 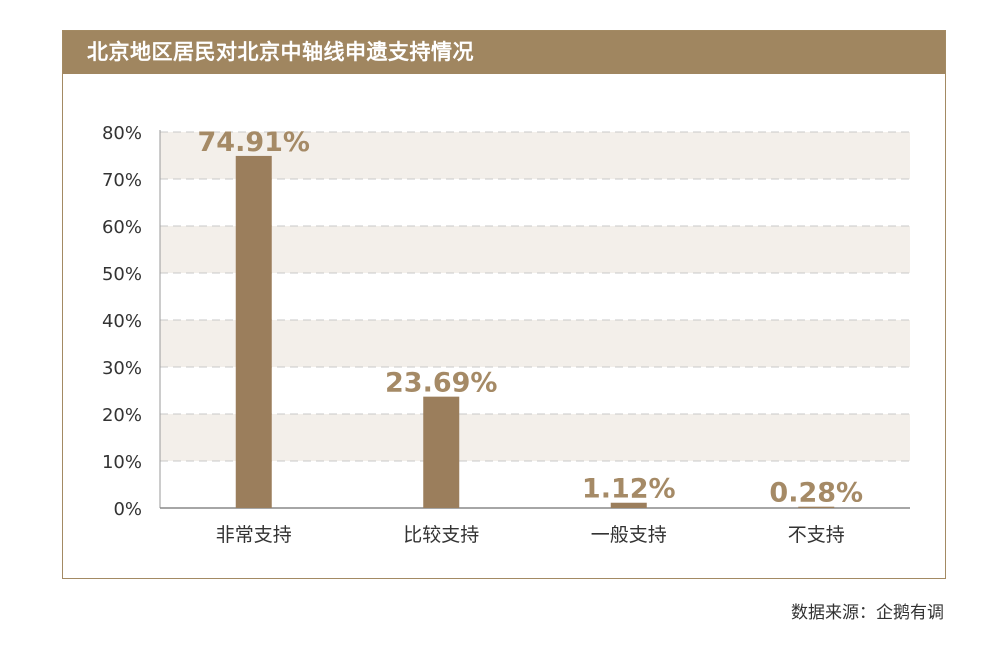 What do you see at coordinates (629, 489) in the screenshot?
I see `data-label: 1.12%` at bounding box center [629, 489].